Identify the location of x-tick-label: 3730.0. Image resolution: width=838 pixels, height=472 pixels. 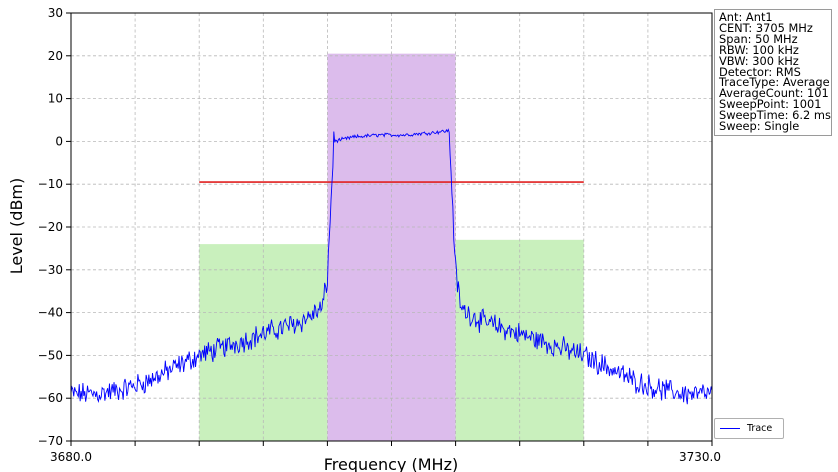
(700, 457).